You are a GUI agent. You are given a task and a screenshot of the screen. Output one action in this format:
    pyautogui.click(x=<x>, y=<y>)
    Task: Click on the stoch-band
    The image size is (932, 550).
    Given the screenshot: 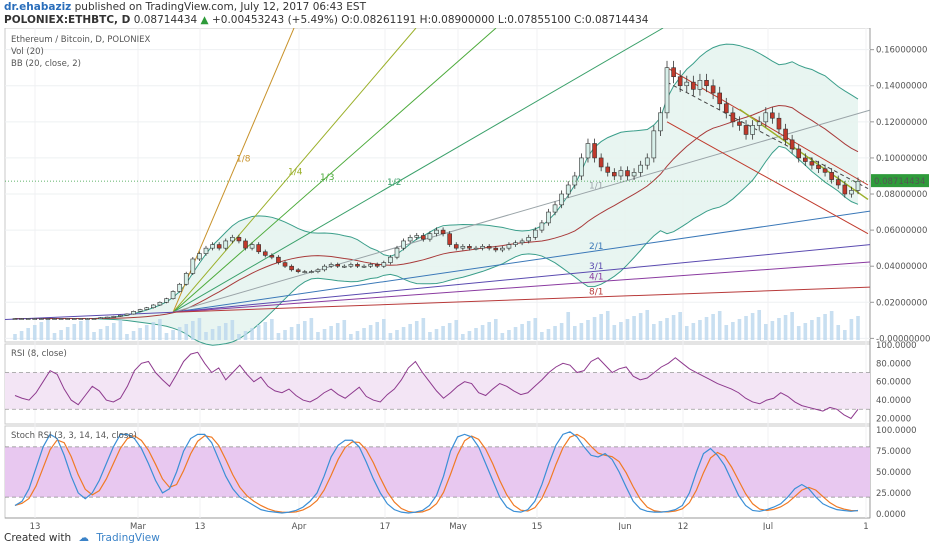 What is the action you would take?
    pyautogui.click(x=437, y=472)
    